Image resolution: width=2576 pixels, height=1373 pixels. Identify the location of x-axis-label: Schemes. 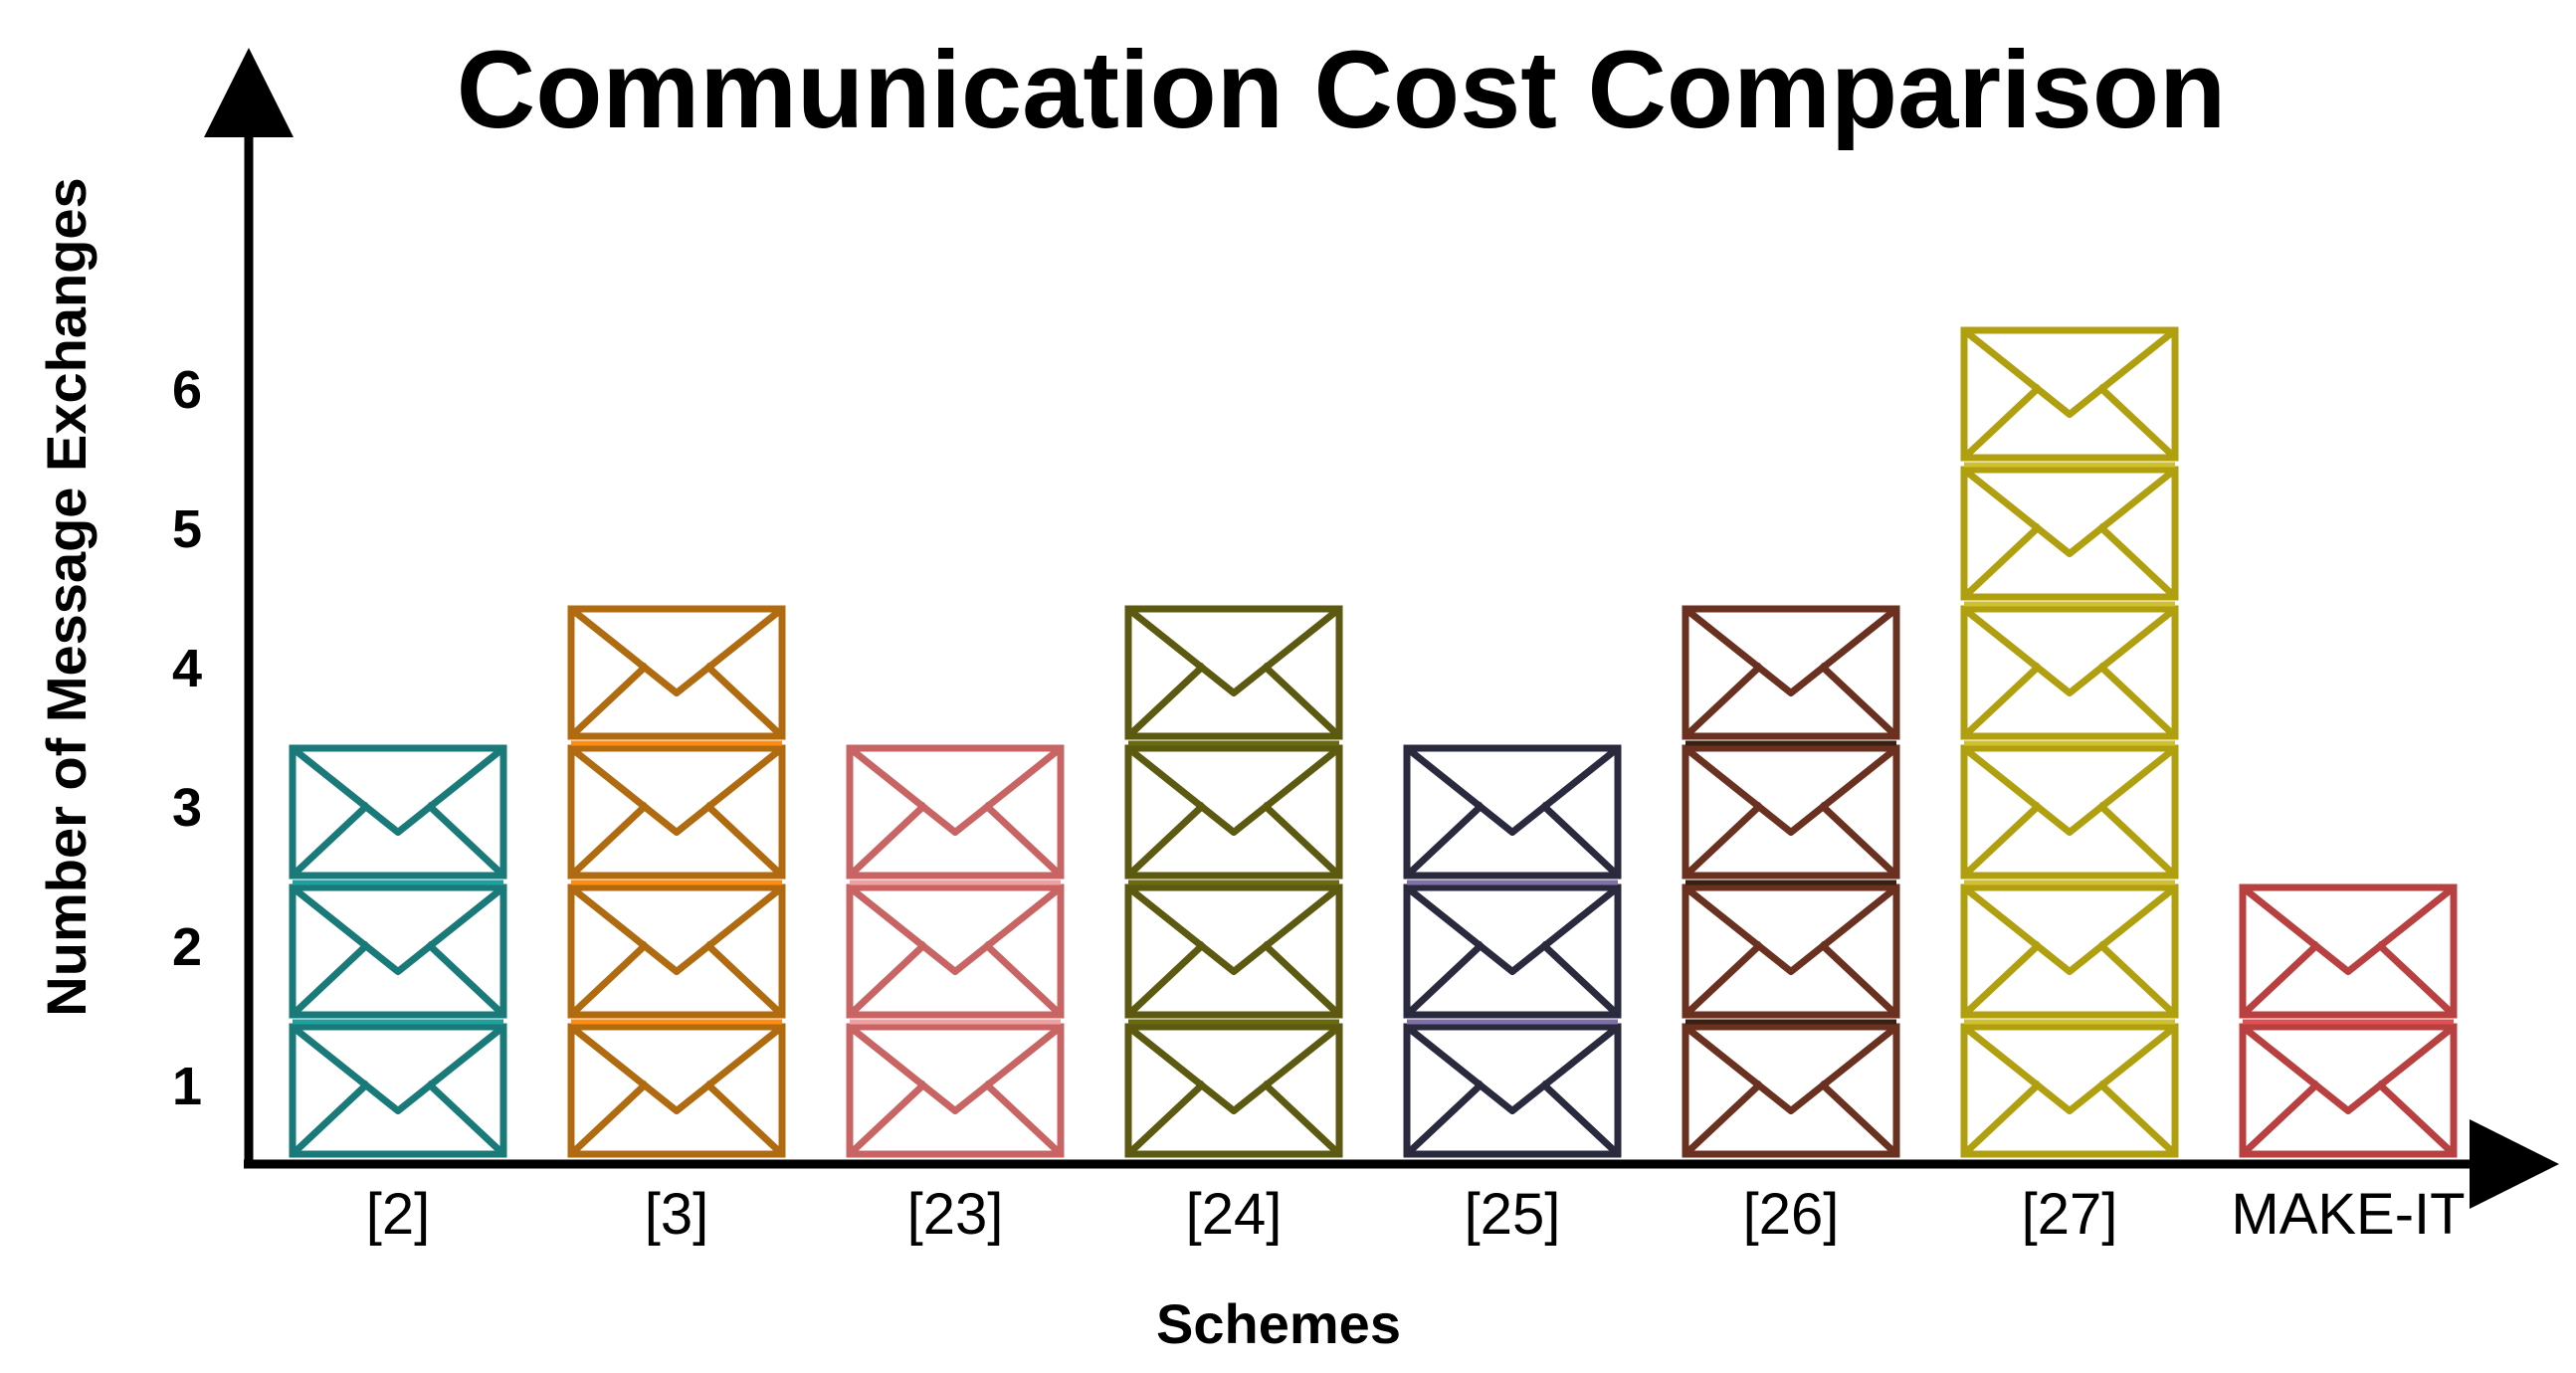
(1278, 1324).